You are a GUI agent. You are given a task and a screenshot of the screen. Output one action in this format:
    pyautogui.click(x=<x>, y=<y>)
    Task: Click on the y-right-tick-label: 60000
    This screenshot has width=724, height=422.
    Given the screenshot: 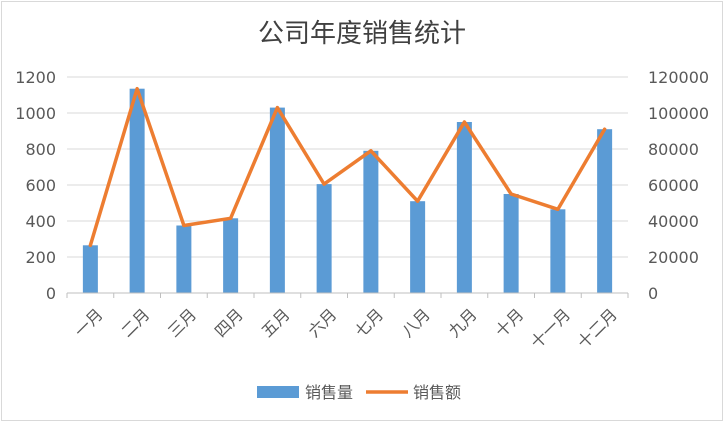 What is the action you would take?
    pyautogui.click(x=673, y=185)
    